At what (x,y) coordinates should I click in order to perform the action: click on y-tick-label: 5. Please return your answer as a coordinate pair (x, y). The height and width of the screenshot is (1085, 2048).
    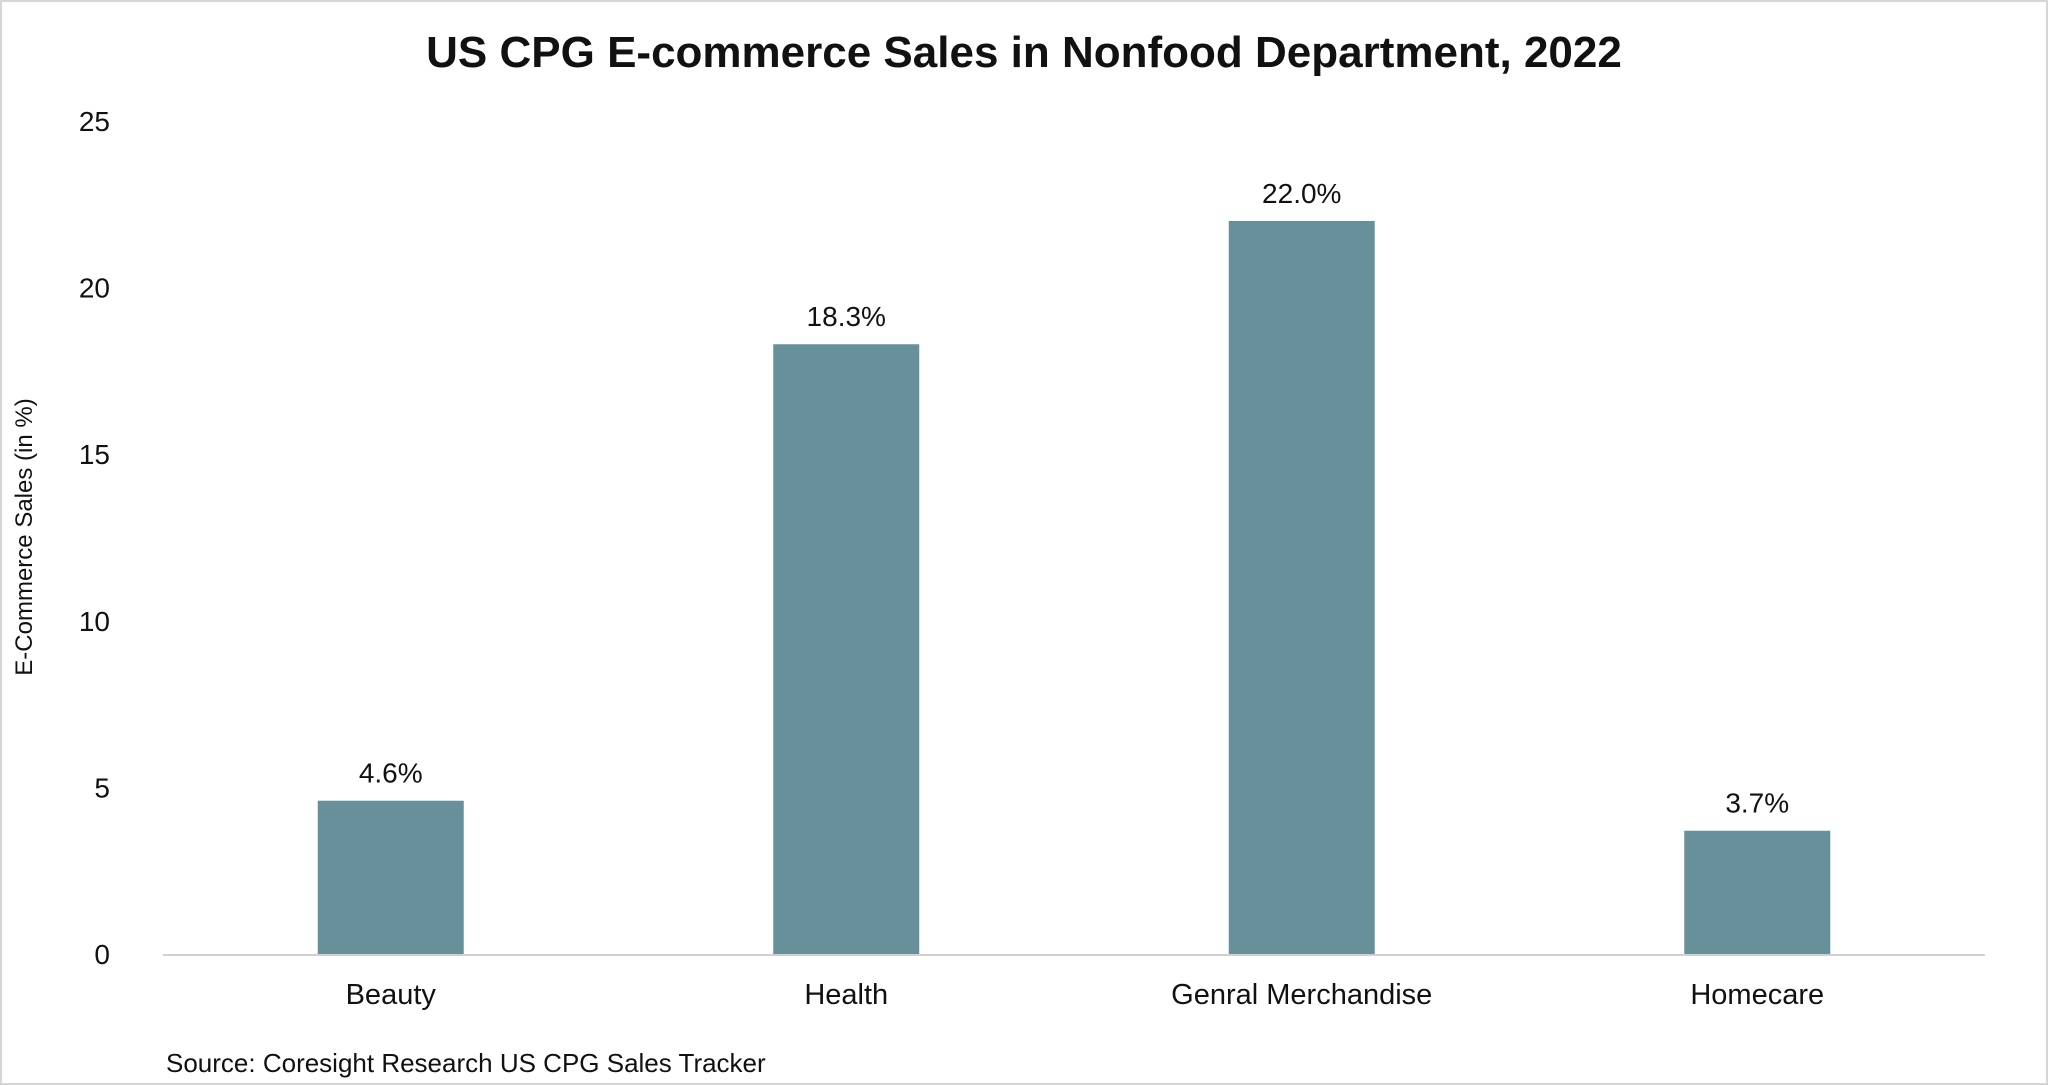
    Looking at the image, I should click on (102, 787).